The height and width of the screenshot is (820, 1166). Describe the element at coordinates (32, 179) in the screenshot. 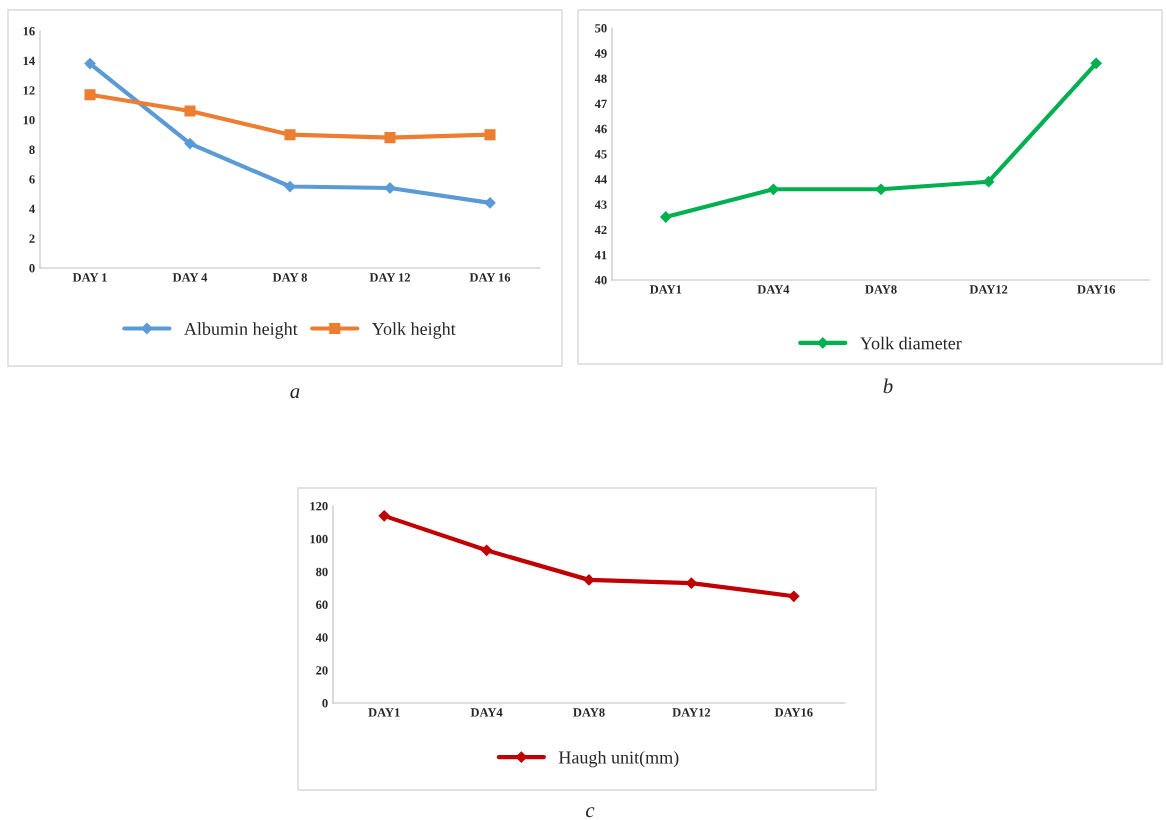

I see `y-tick-label: 6` at that location.